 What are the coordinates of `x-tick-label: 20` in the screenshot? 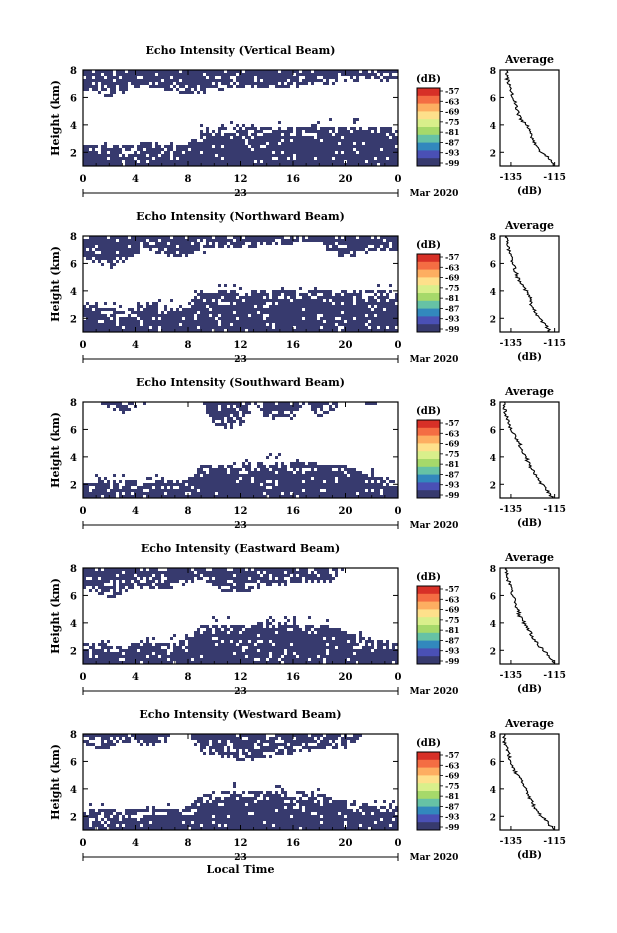 It's located at (346, 345).